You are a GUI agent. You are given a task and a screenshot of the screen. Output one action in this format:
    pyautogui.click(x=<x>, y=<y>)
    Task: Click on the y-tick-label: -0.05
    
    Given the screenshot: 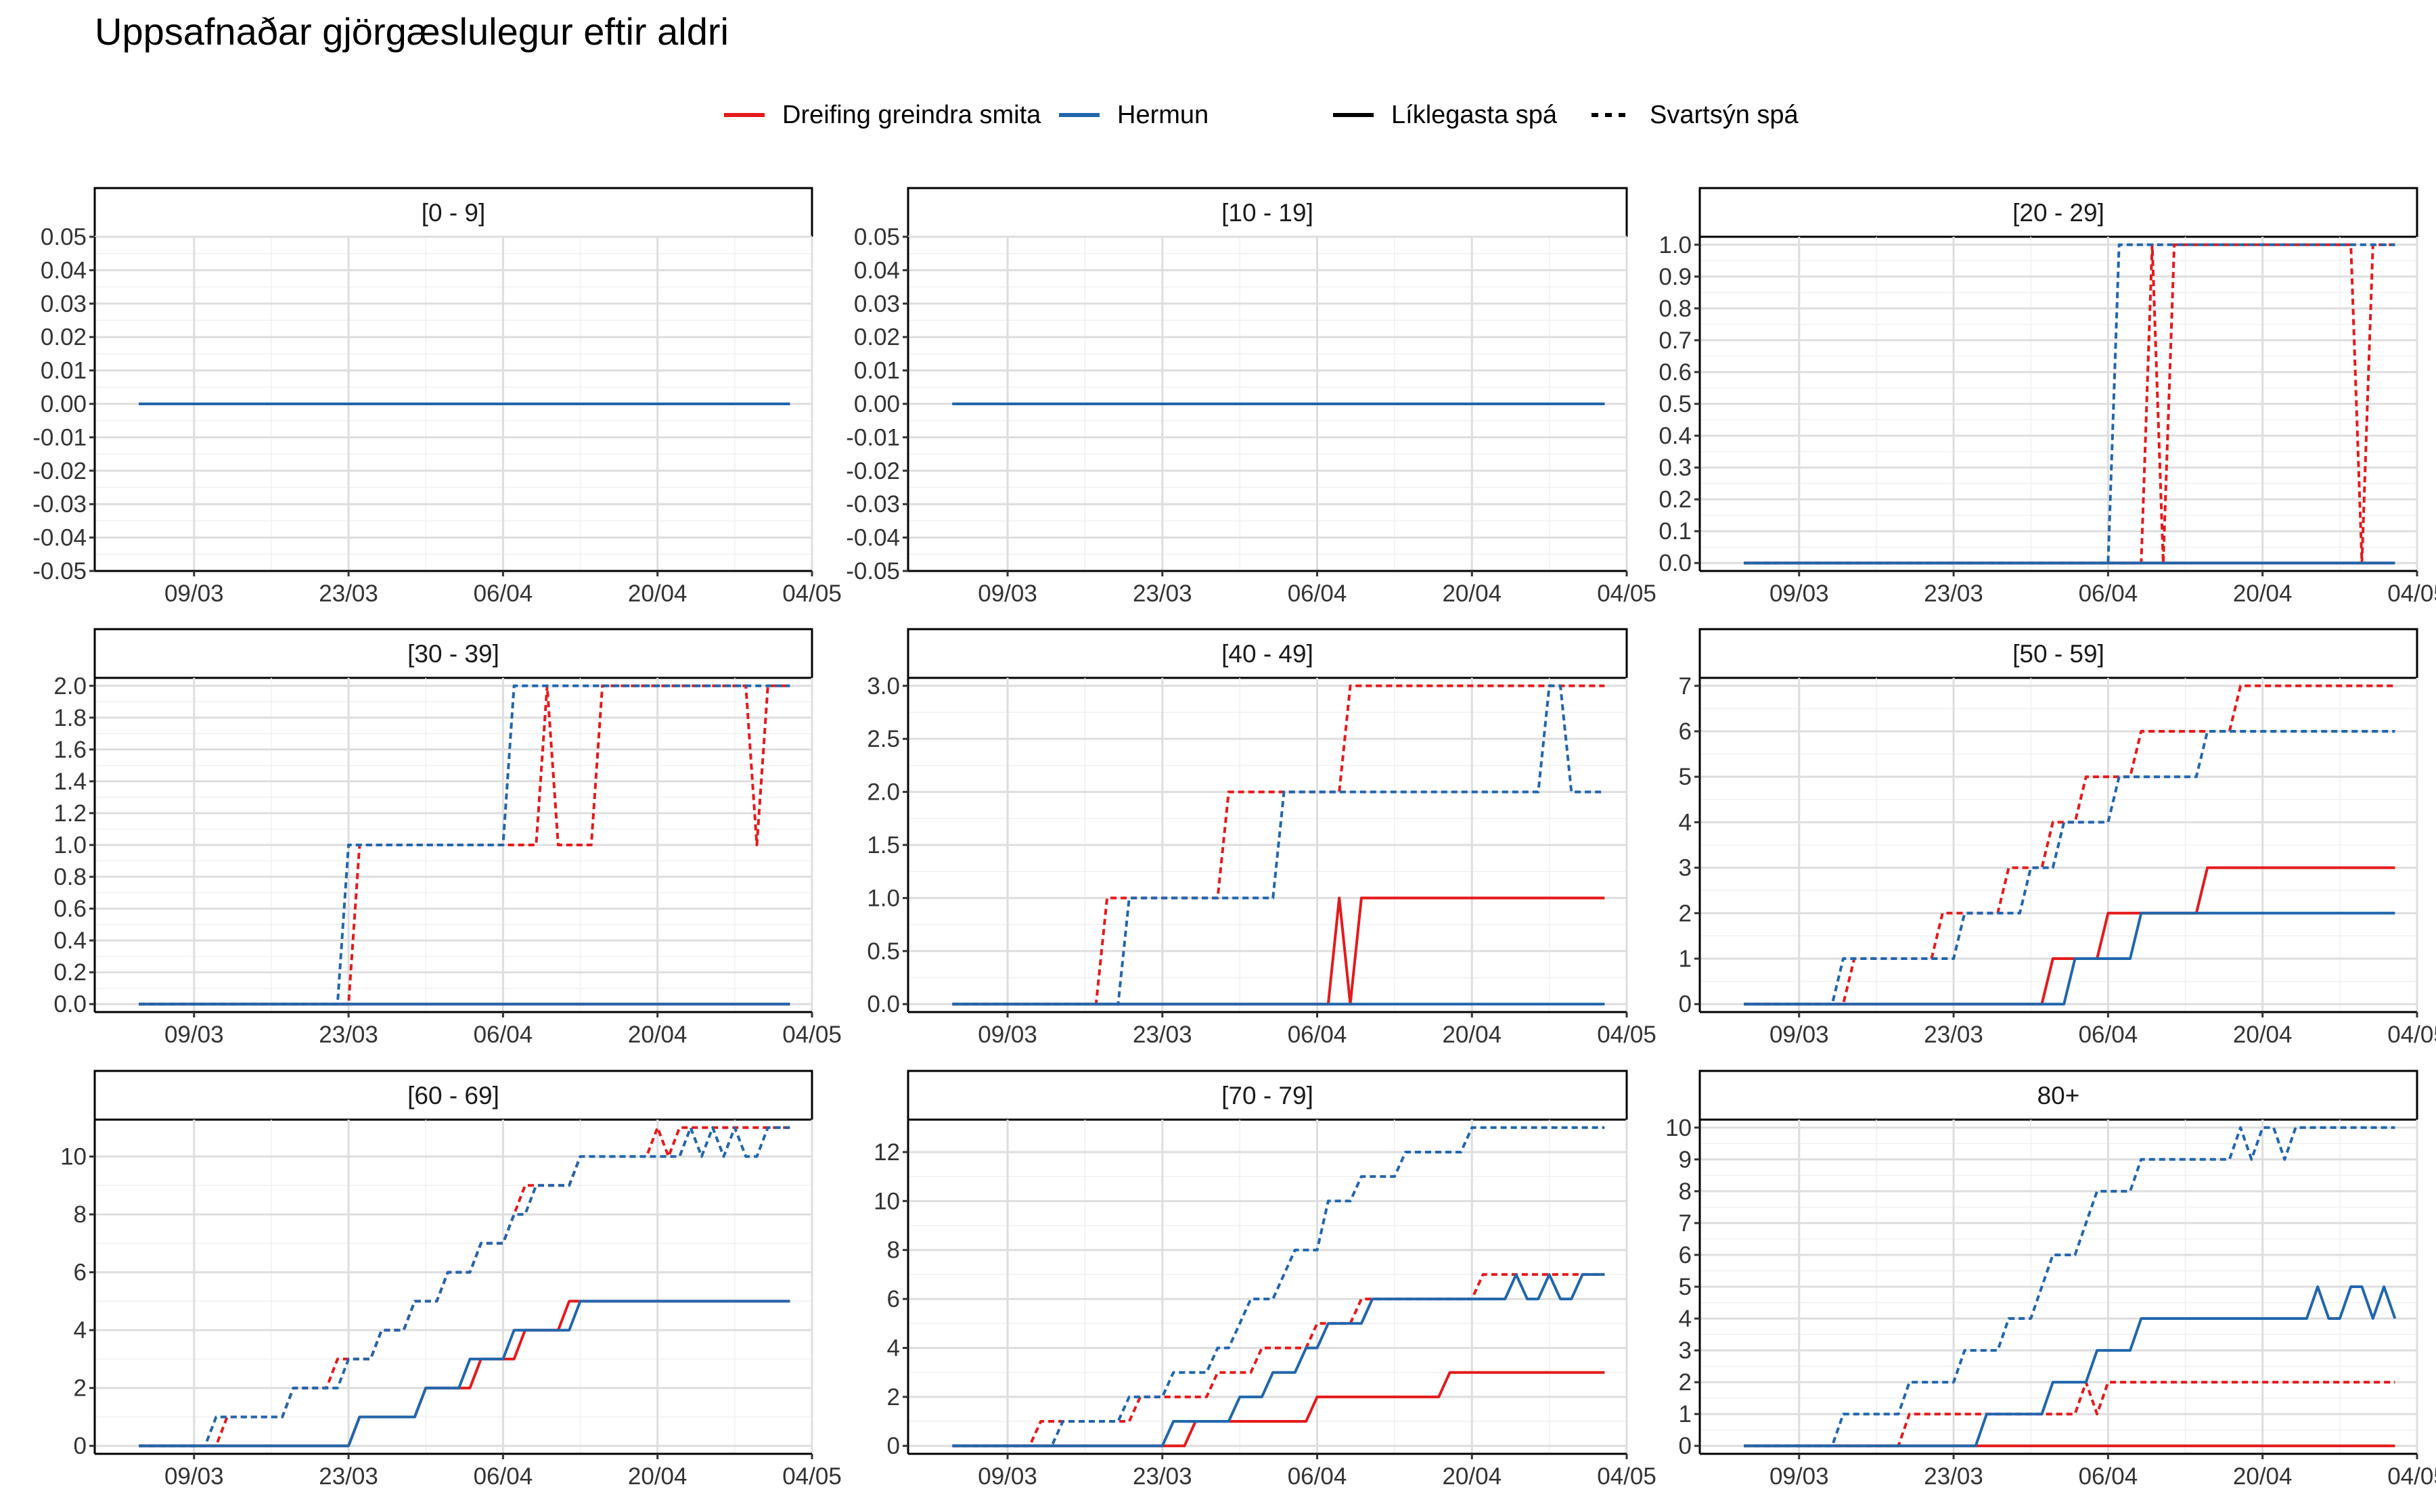 What is the action you would take?
    pyautogui.click(x=873, y=572)
    